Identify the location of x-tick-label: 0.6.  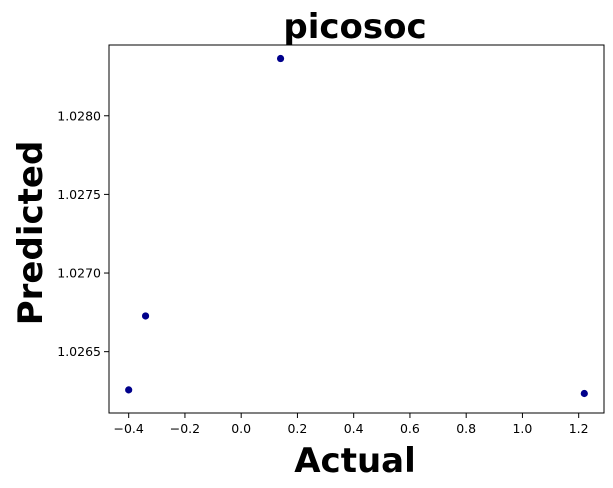
(410, 428).